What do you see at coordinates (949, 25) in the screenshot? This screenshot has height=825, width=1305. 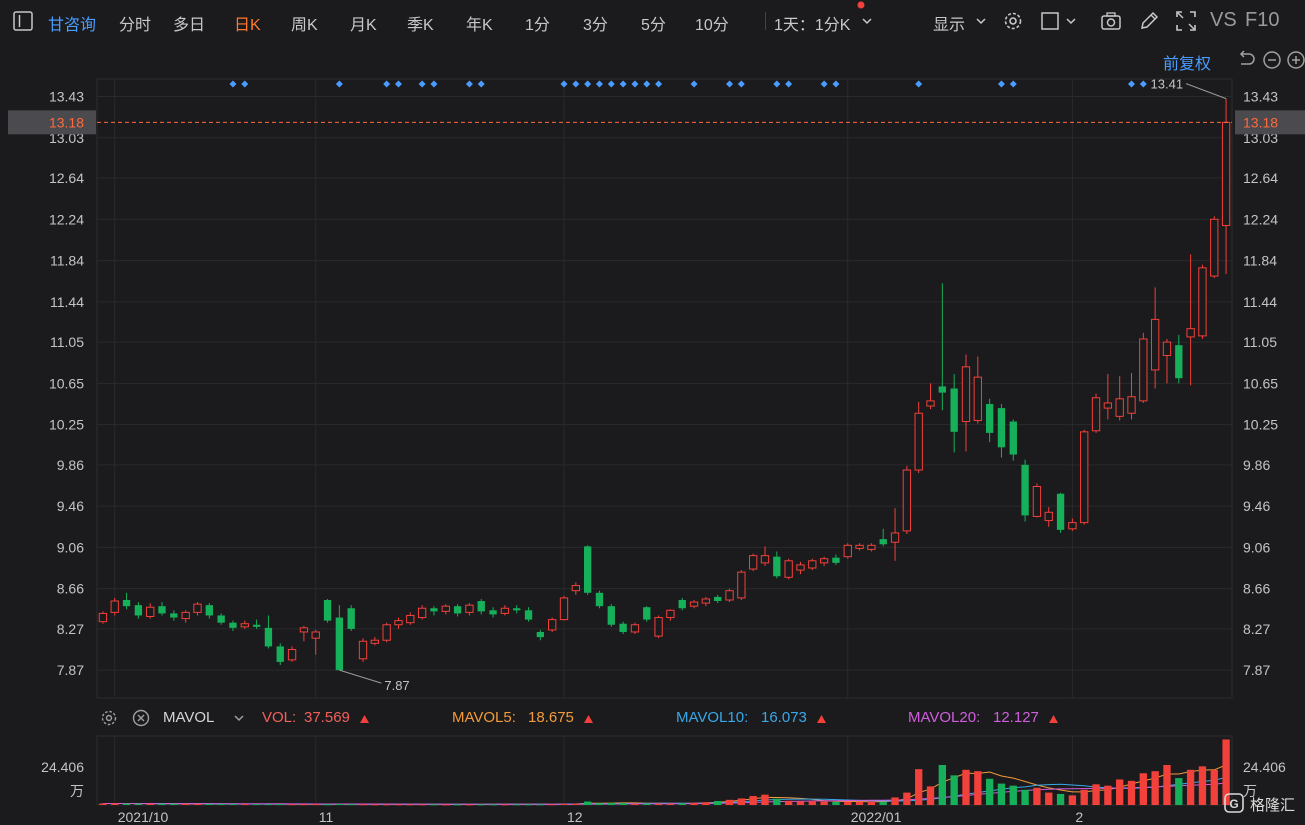 I see `display-menu: 显示` at bounding box center [949, 25].